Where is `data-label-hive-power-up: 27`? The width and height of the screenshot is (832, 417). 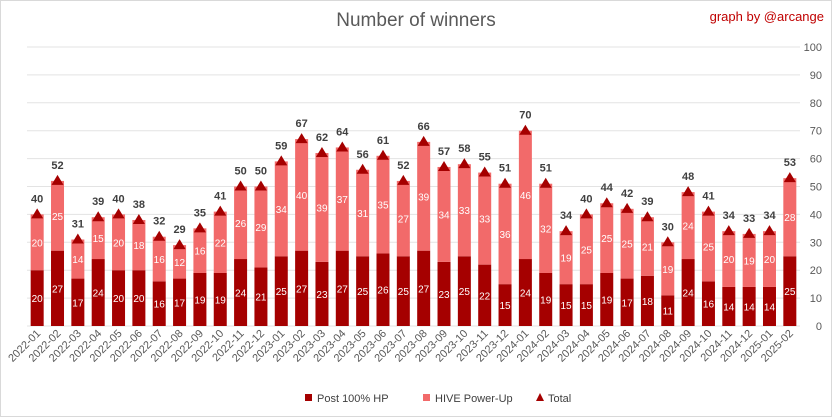 data-label-hive-power-up: 27 is located at coordinates (404, 220).